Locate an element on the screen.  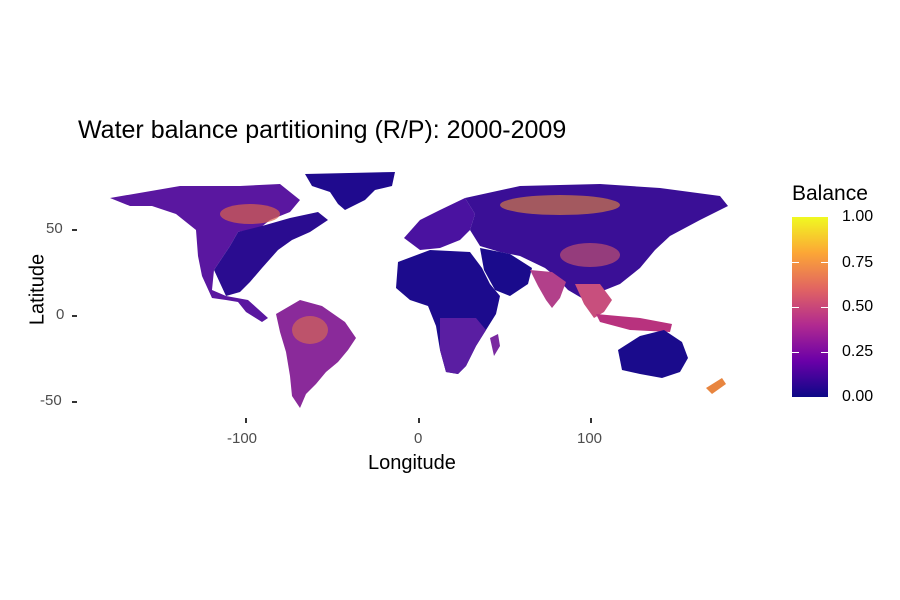
legend-title: Balance is located at coordinates (830, 193).